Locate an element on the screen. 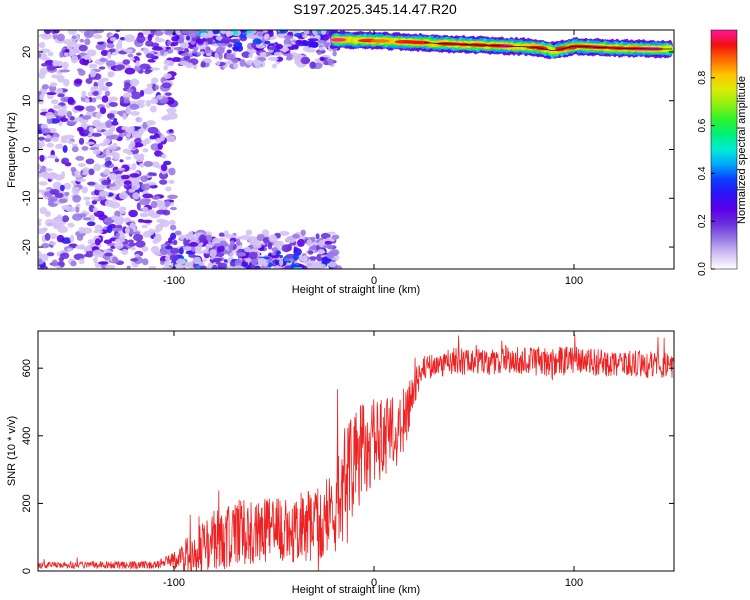 The image size is (750, 600). colorbar-tick-label: 0.6 is located at coordinates (702, 125).